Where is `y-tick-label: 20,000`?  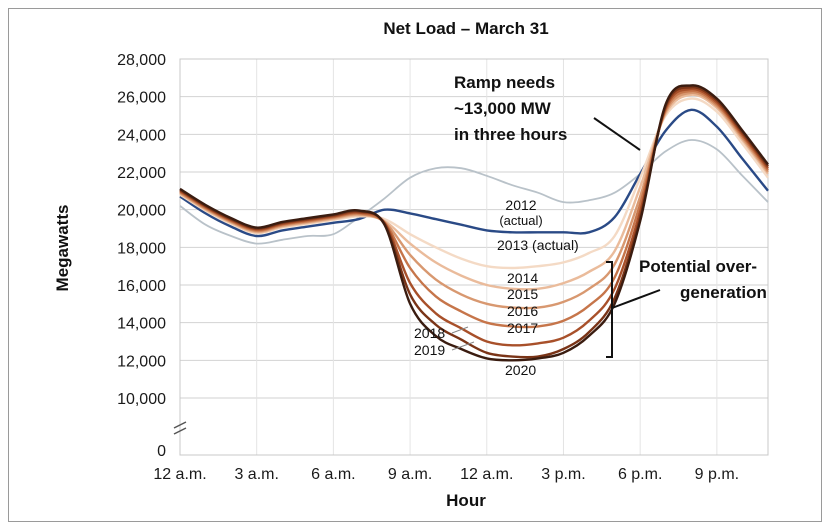 y-tick-label: 20,000 is located at coordinates (141, 211).